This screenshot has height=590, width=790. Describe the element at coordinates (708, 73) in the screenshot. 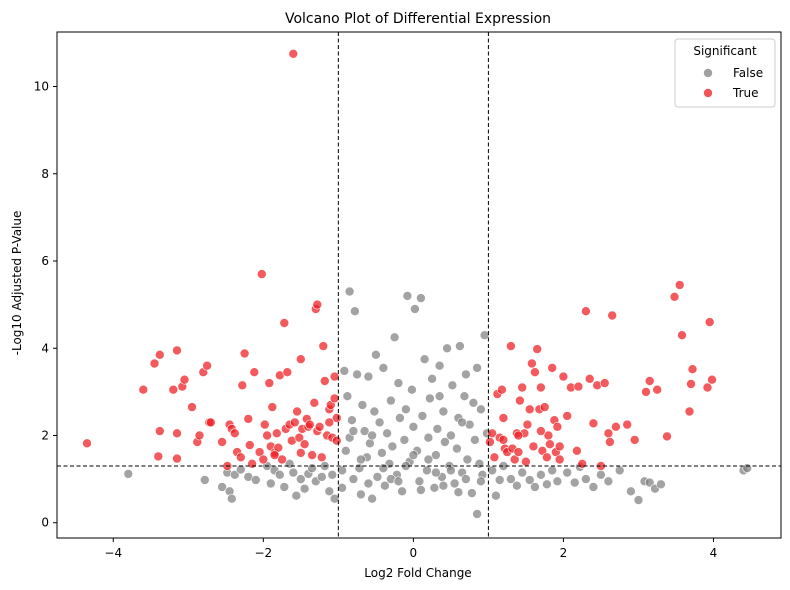

I see `legend-marker-false` at that location.